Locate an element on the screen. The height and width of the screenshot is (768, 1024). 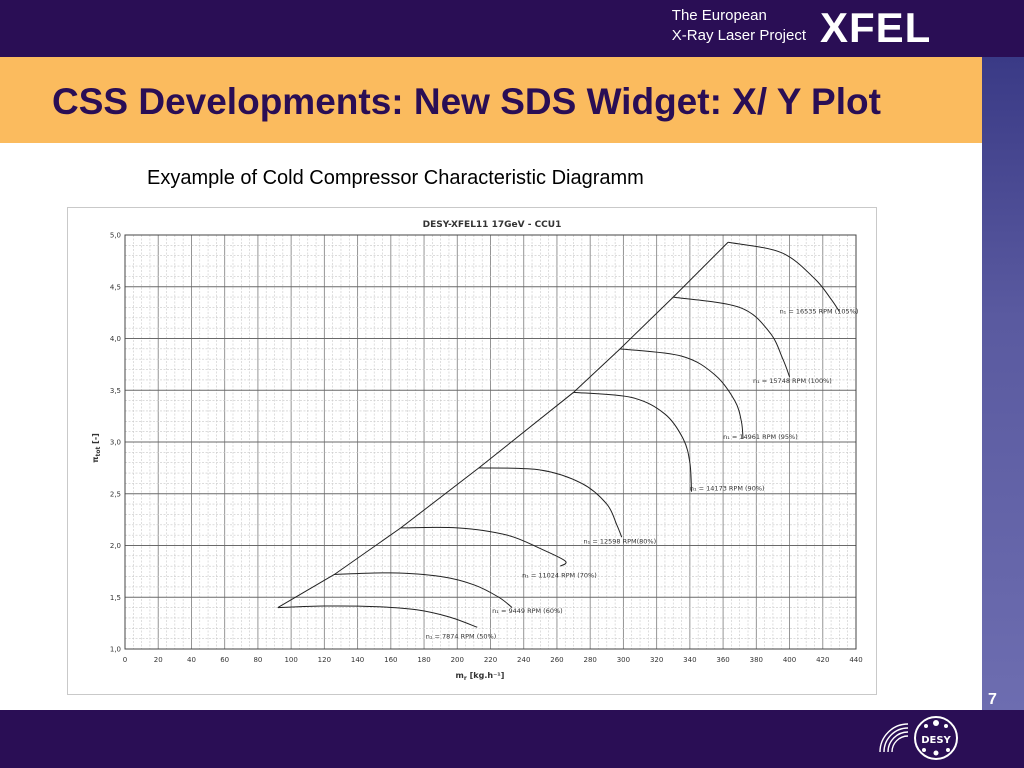
y-axis-title: πtot [-] is located at coordinates (96, 448).